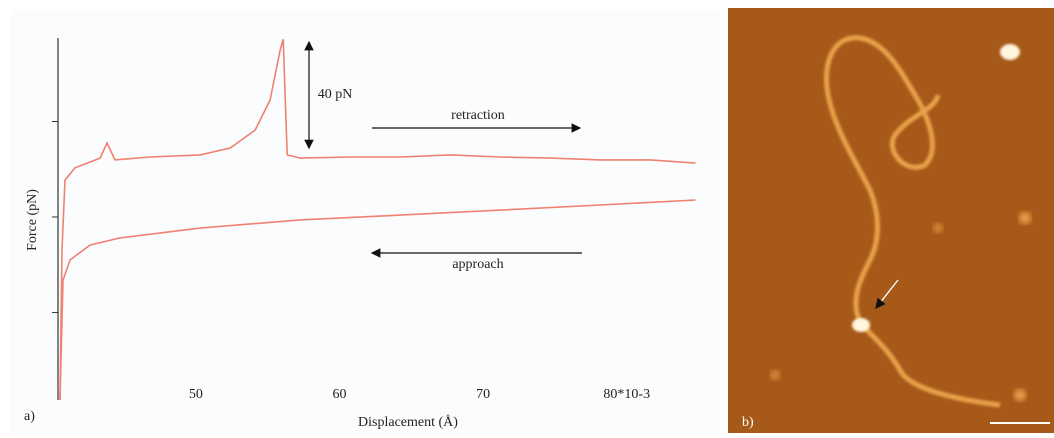 Image resolution: width=1054 pixels, height=438 pixels. Describe the element at coordinates (478, 115) in the screenshot. I see `annotation: retraction` at that location.